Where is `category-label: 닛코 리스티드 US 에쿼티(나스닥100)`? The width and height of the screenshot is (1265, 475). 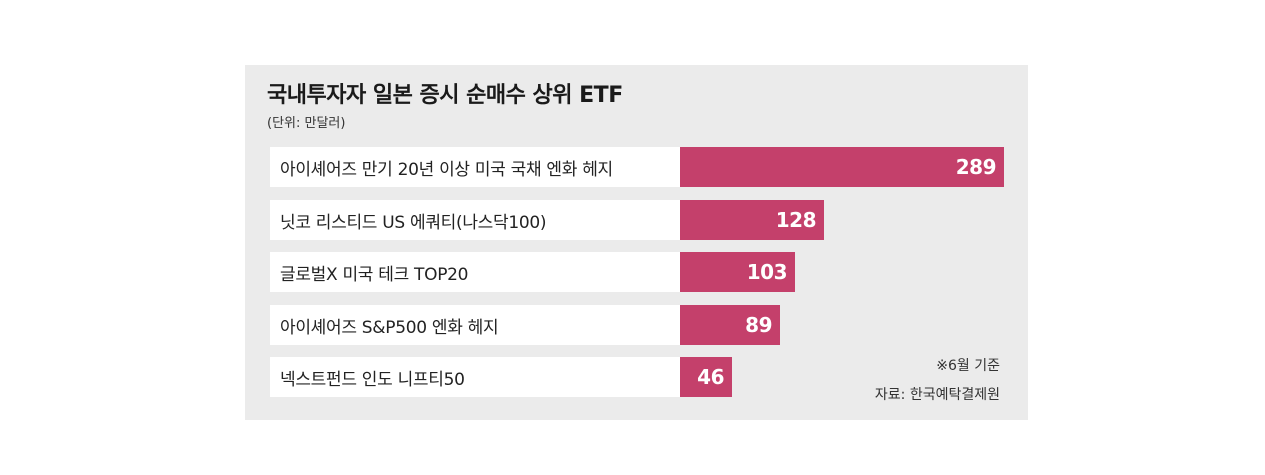
category-label: 닛코 리스티드 US 에쿼티(나스닥100) is located at coordinates (475, 220).